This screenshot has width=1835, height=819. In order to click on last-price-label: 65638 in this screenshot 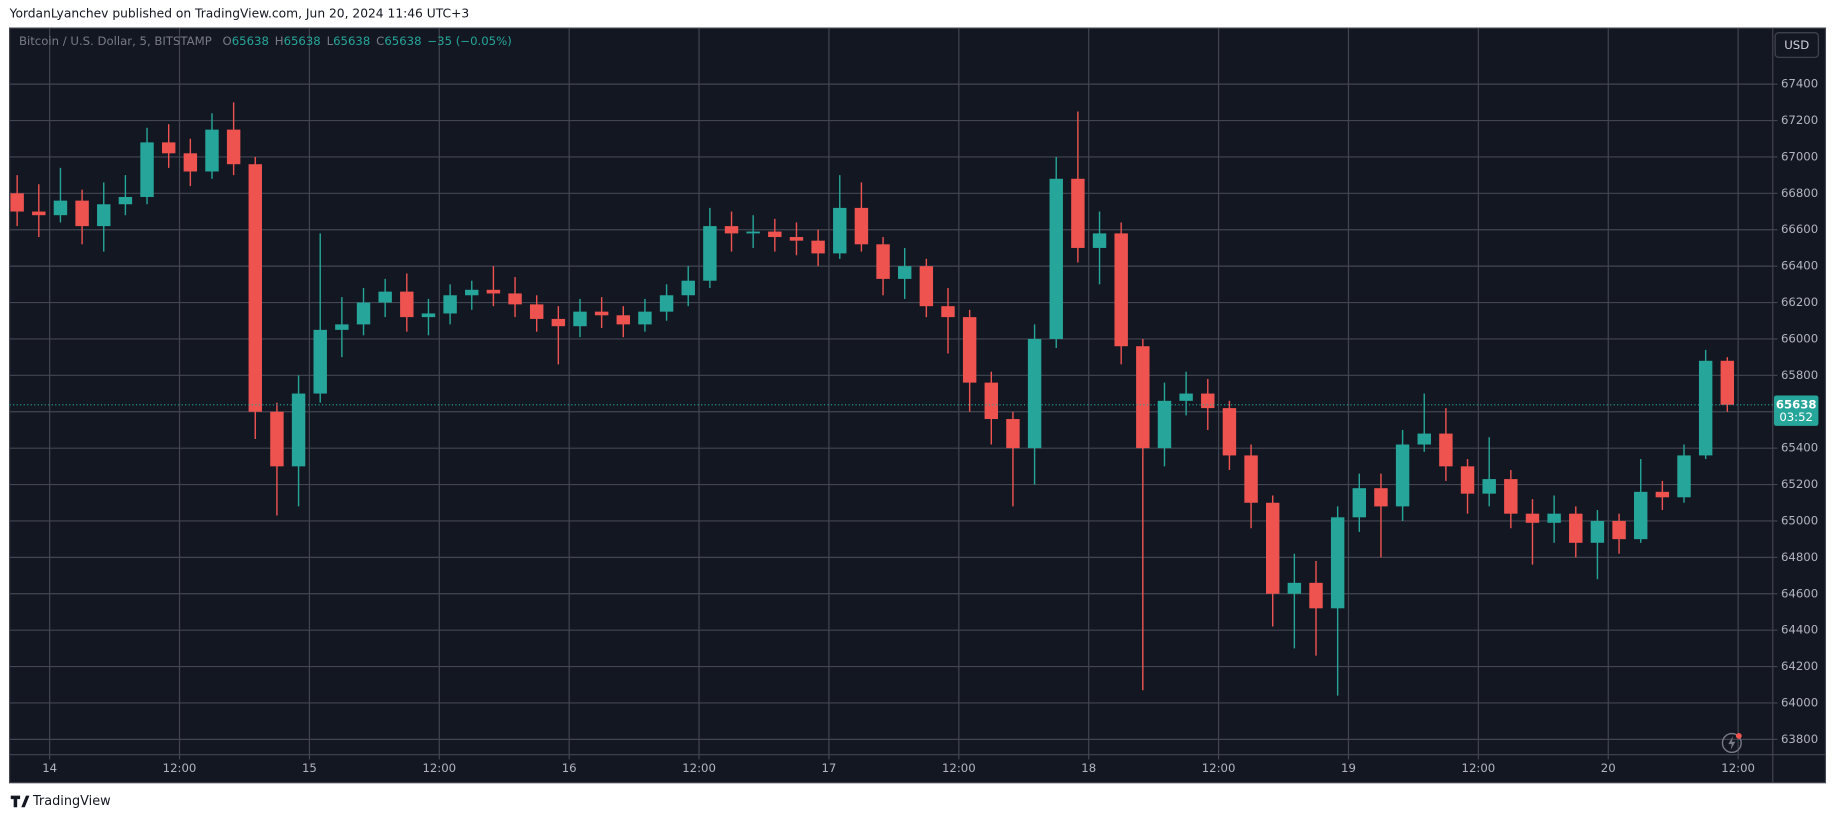, I will do `click(1796, 404)`.